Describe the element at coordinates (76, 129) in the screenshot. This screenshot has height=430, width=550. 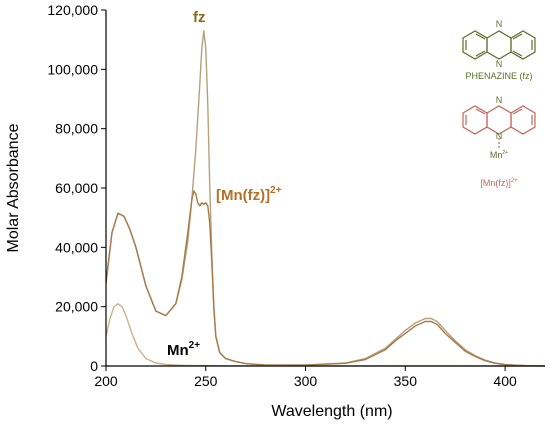
I see `y-tick-label: 80,000` at that location.